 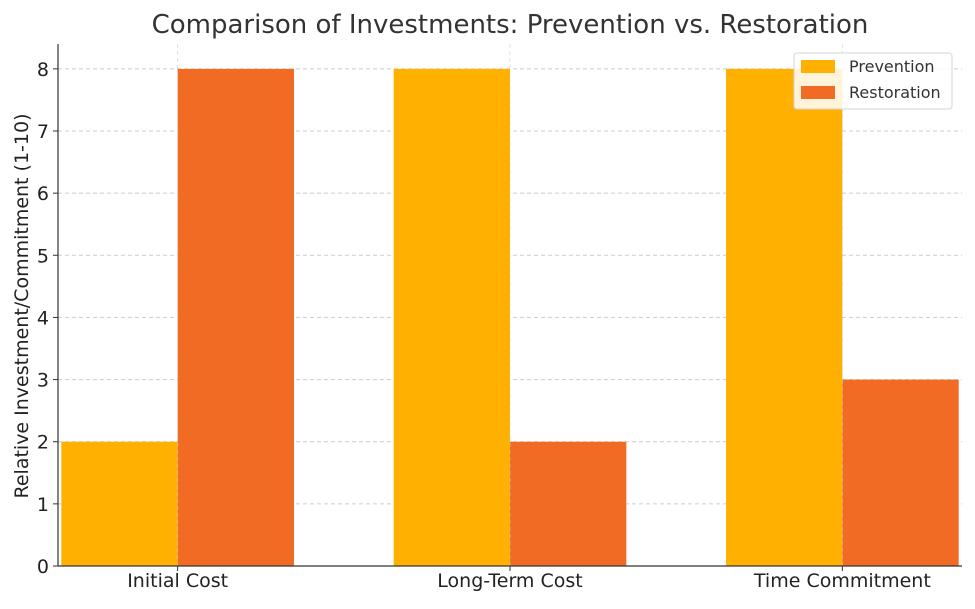 I want to click on y-tick-label: 5, so click(x=43, y=256).